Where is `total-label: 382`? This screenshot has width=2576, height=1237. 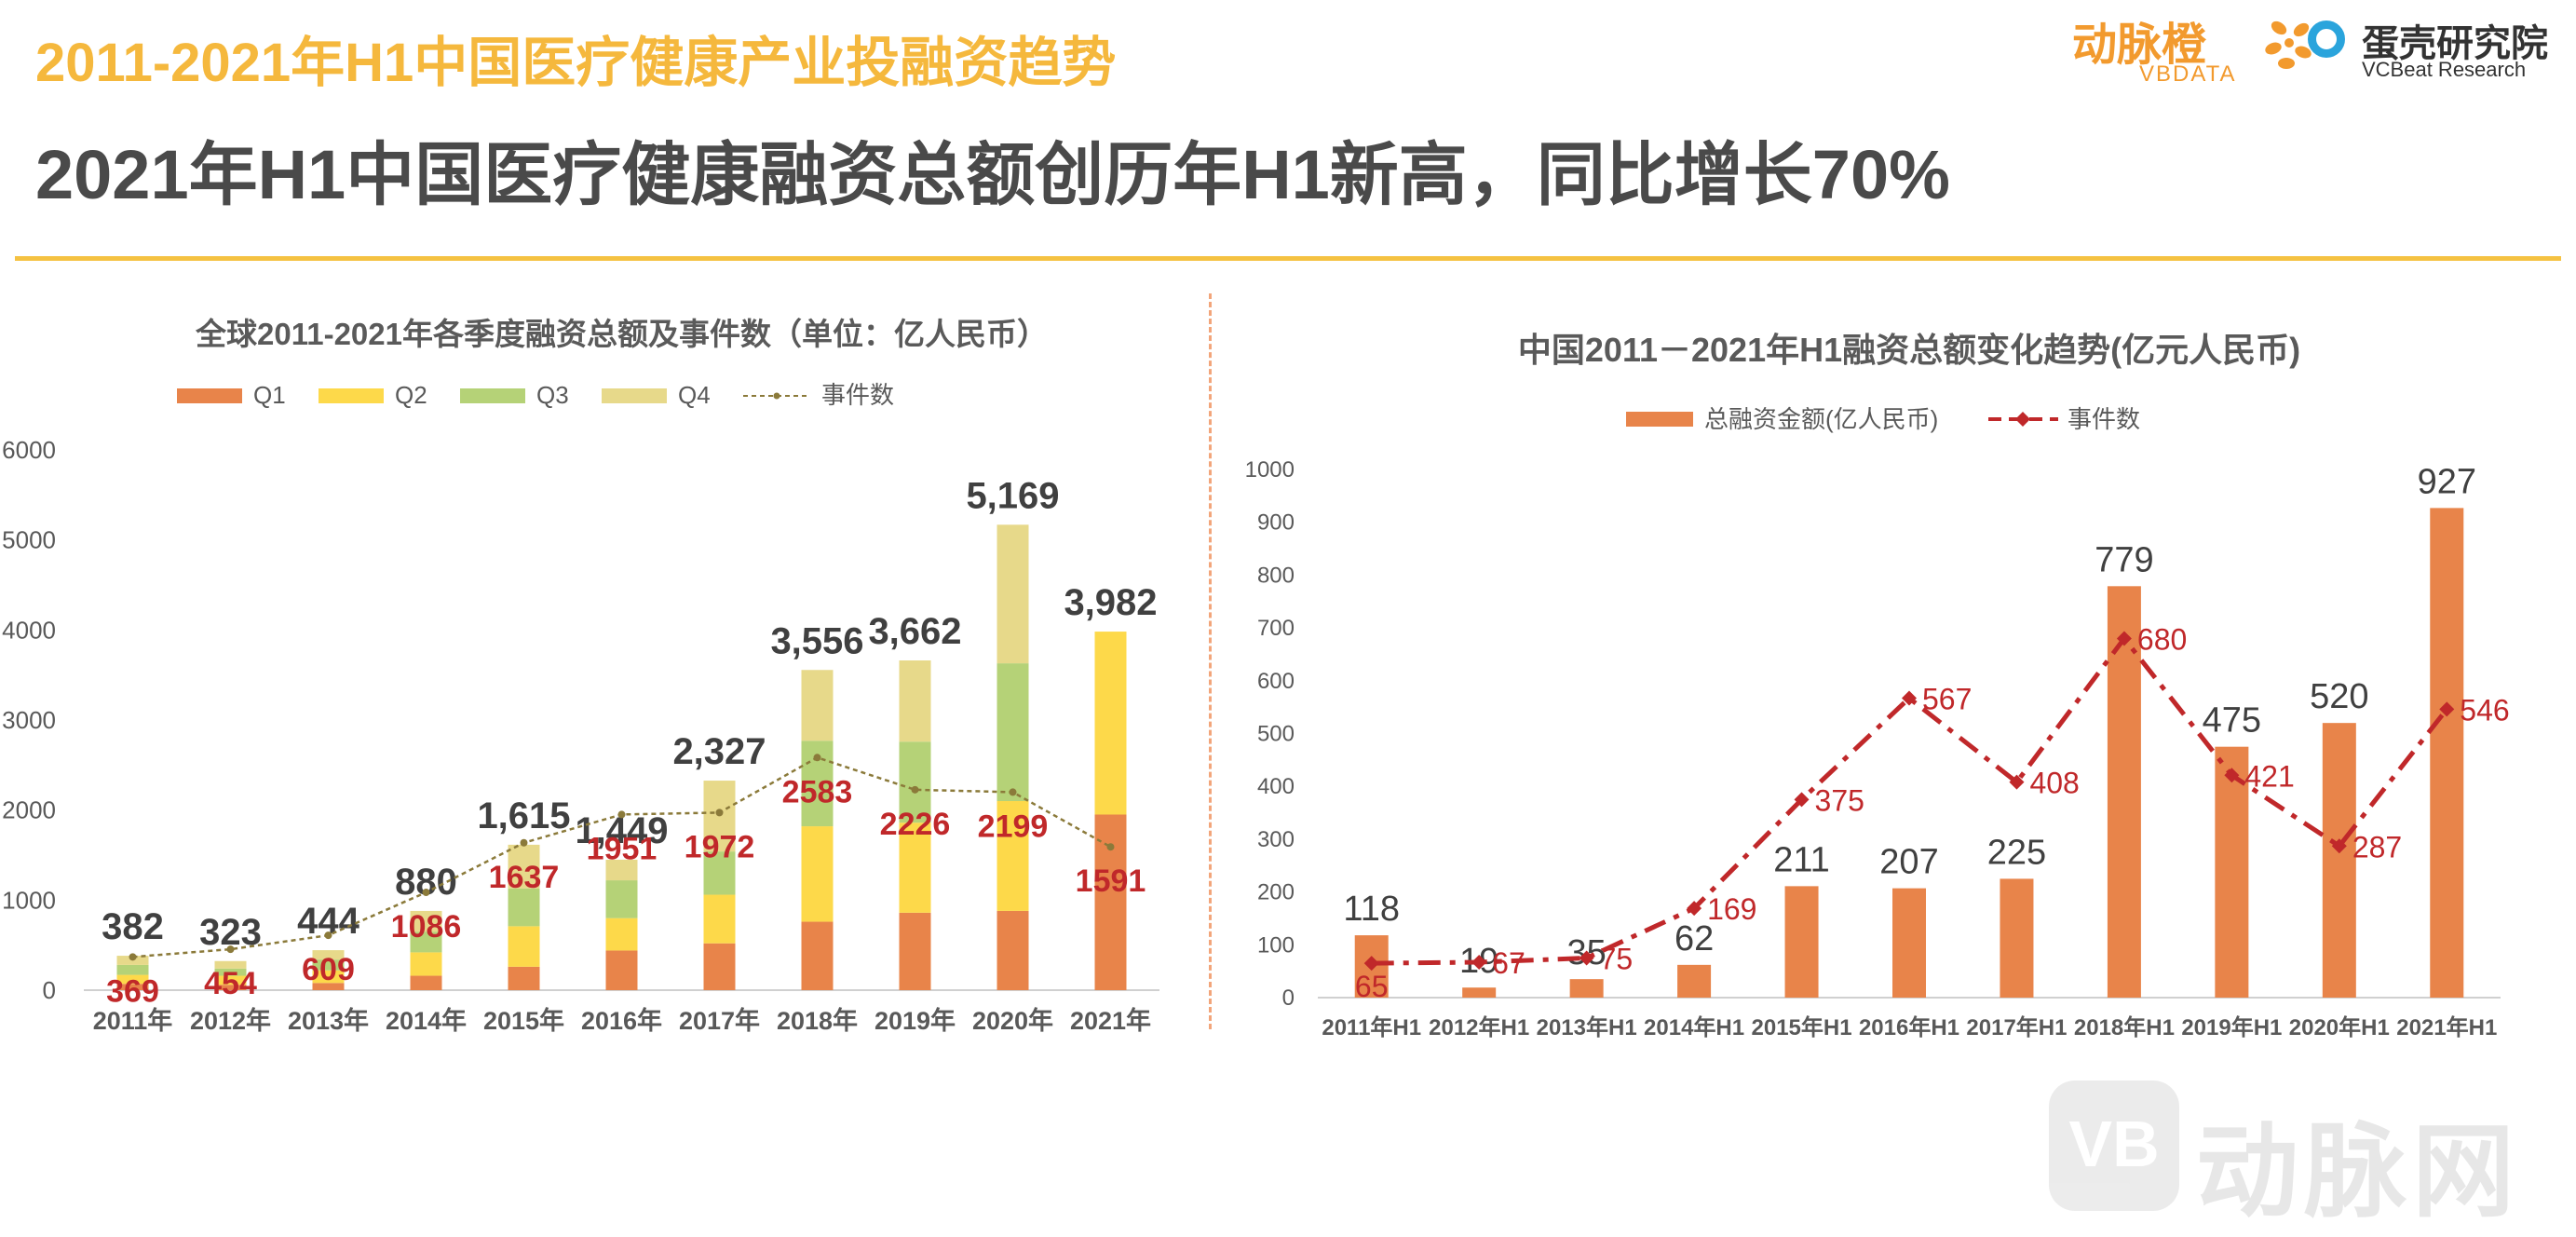
total-label: 382 is located at coordinates (133, 926).